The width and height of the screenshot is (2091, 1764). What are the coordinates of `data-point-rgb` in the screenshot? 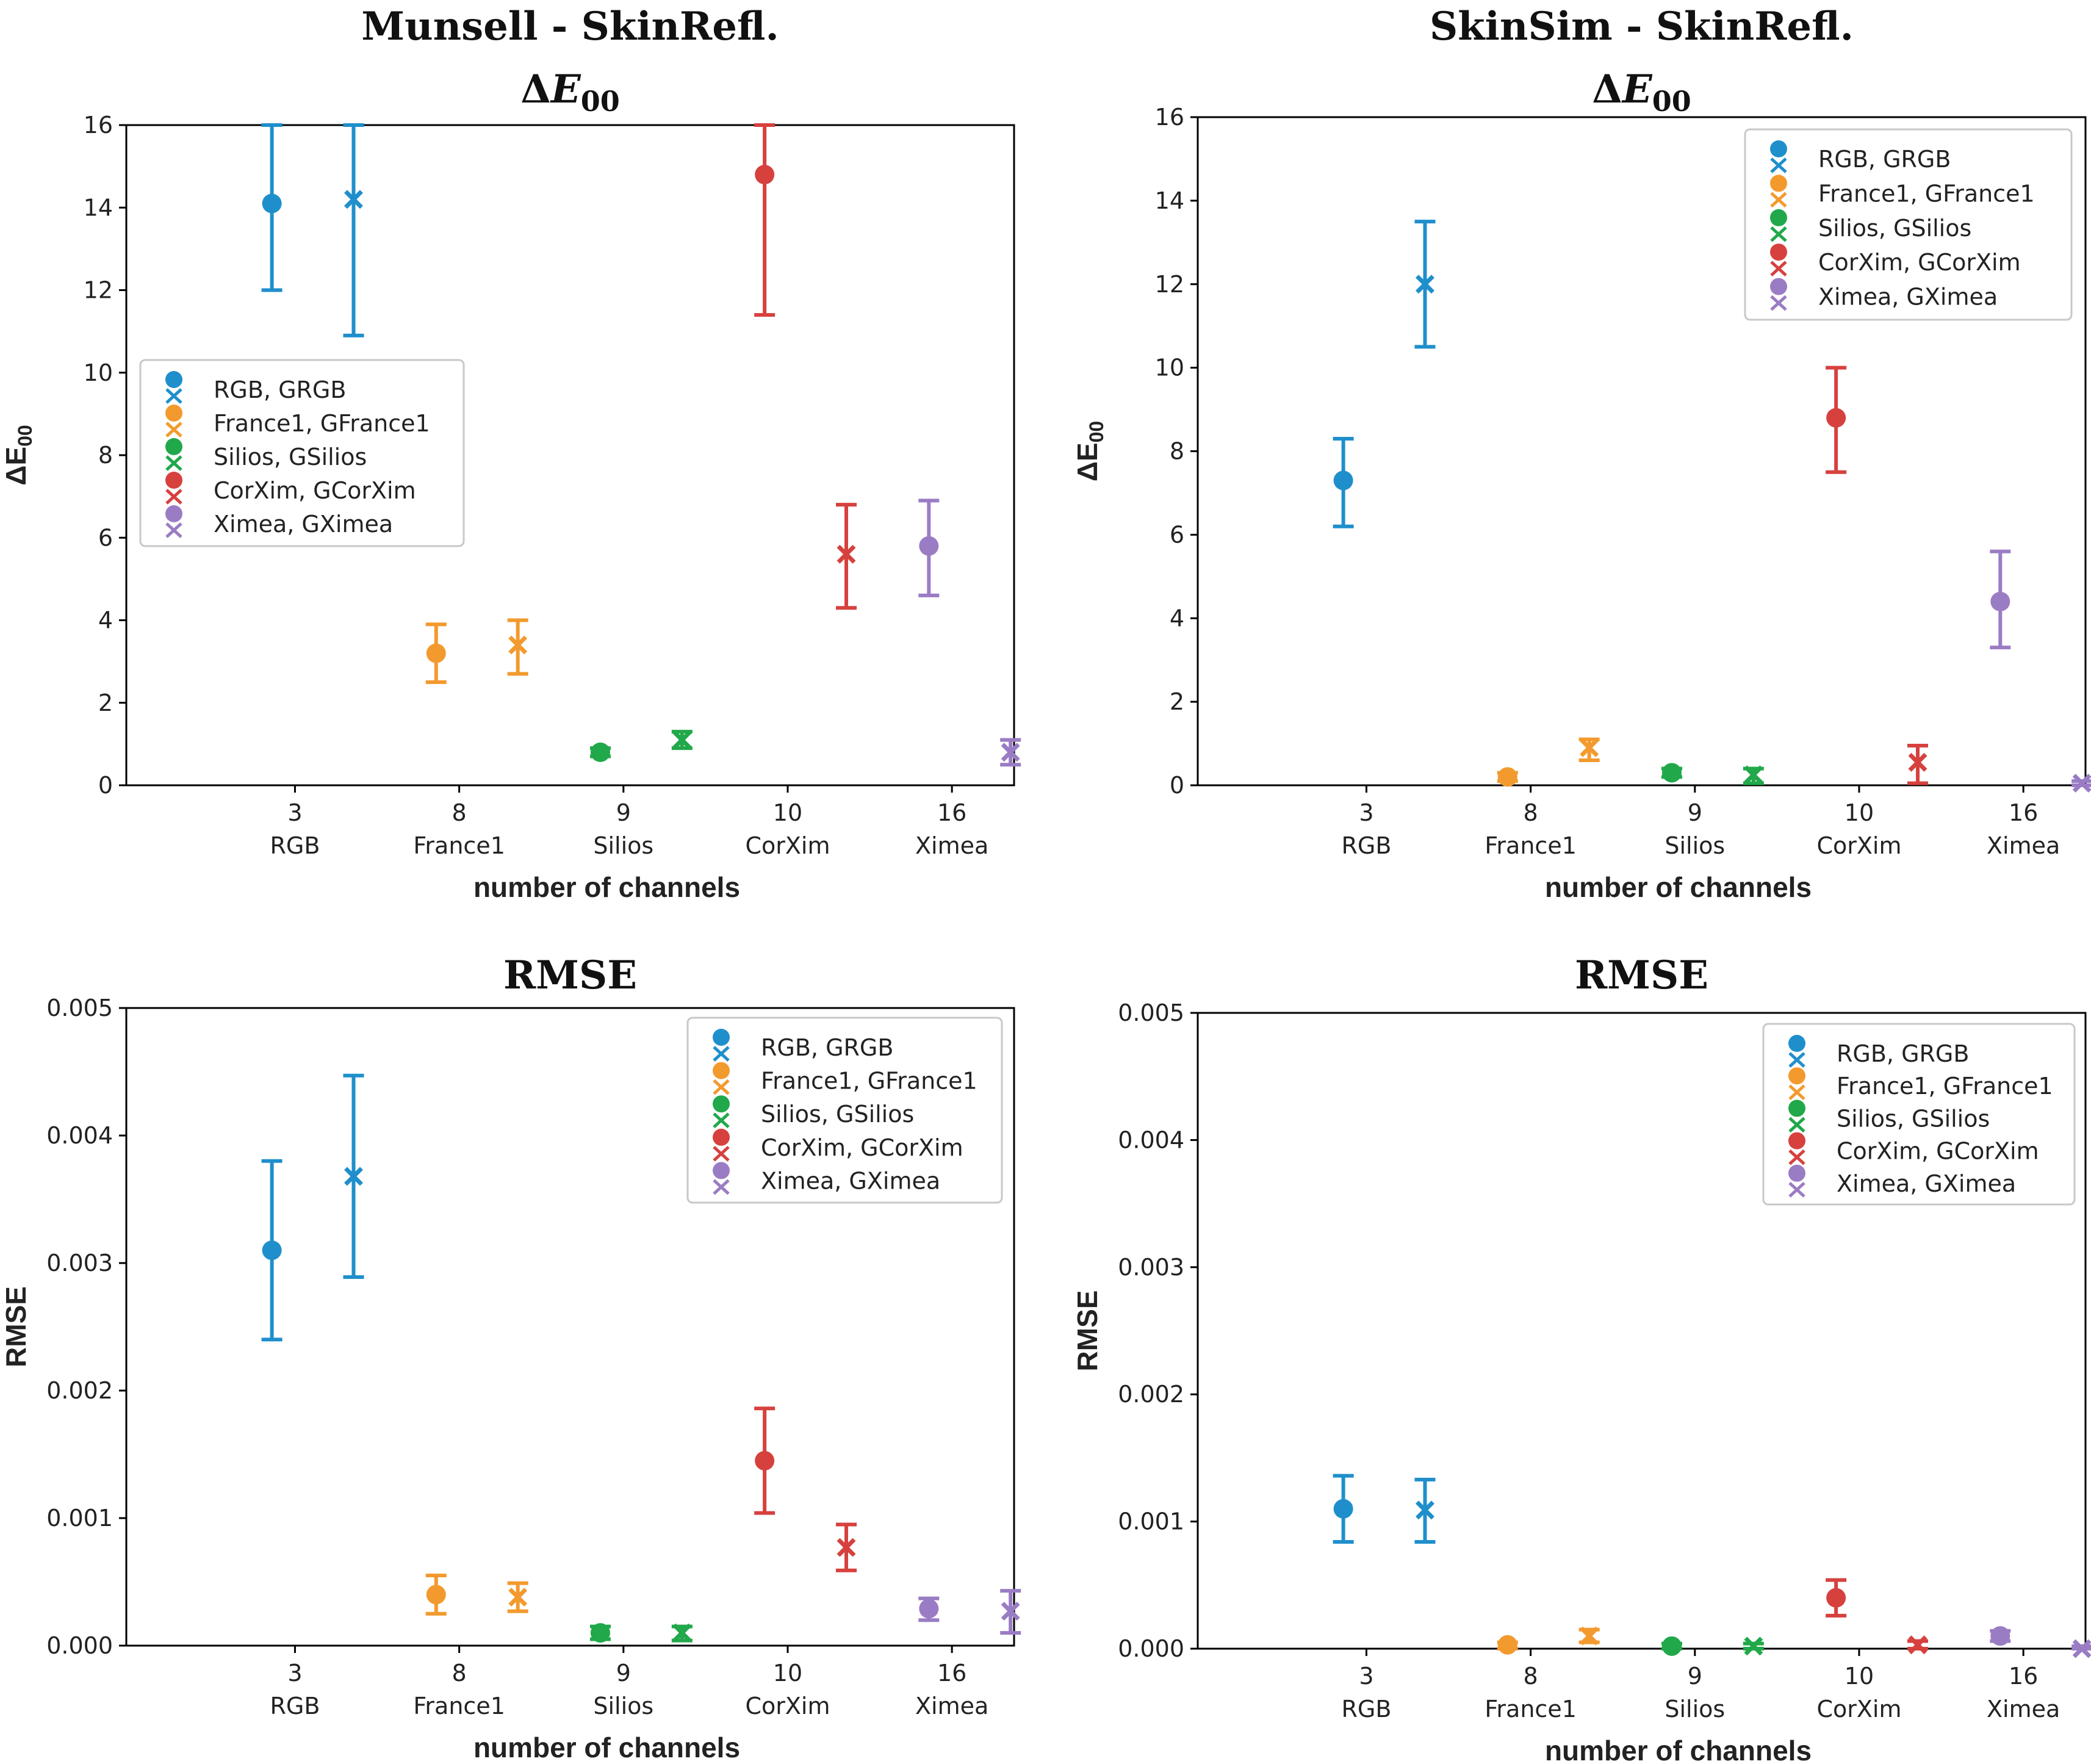 It's located at (1344, 1509).